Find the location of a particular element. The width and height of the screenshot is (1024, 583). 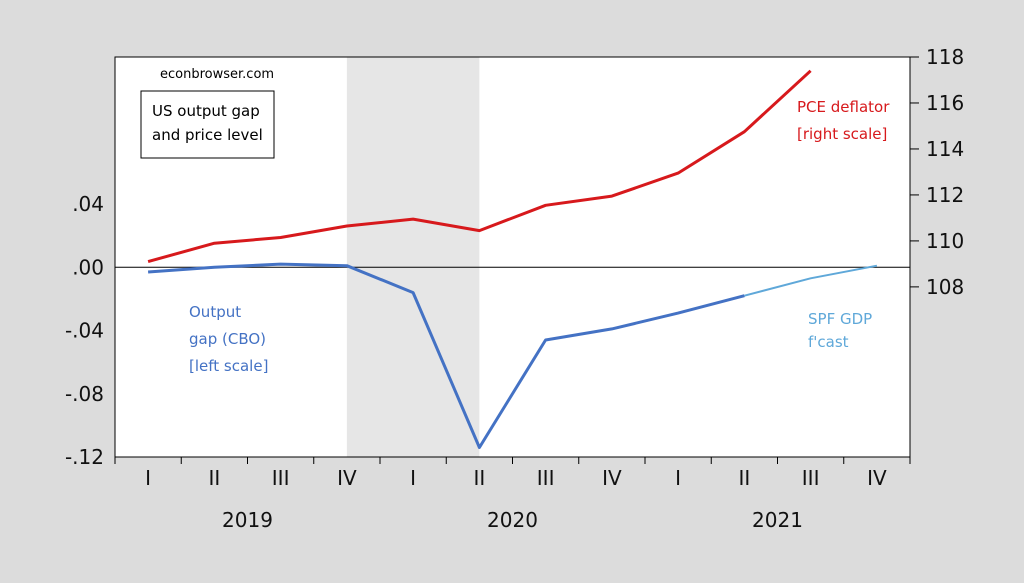

right-tick-label: 114 is located at coordinates (945, 149).